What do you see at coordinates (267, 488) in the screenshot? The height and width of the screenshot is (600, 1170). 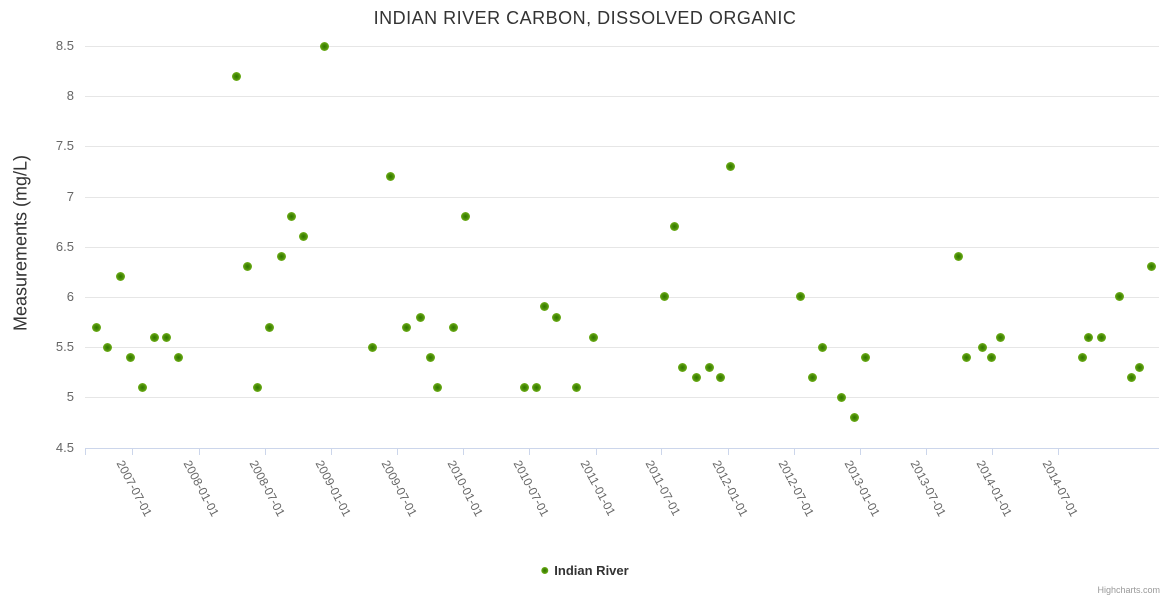 I see `x-axis-tick-label: 2008-07-01` at bounding box center [267, 488].